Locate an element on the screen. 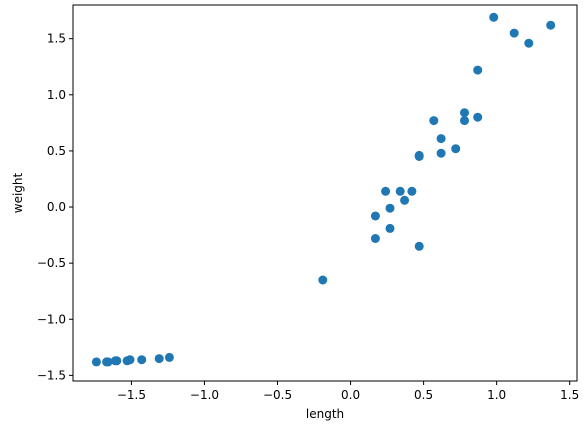  y-tick-label-1: −1.0 is located at coordinates (51, 319).